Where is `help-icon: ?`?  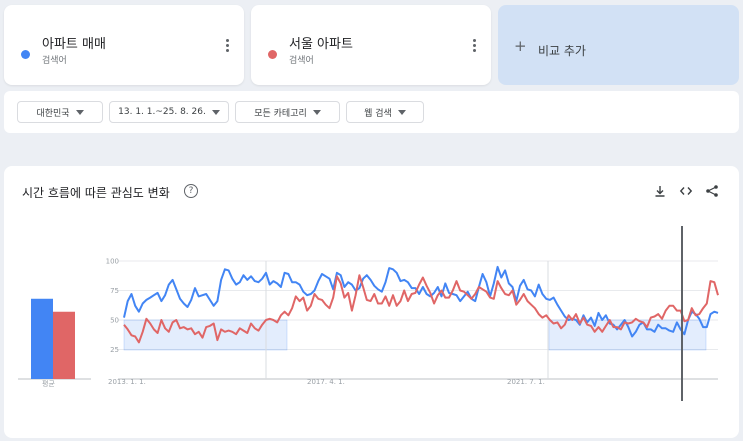 help-icon: ? is located at coordinates (191, 191).